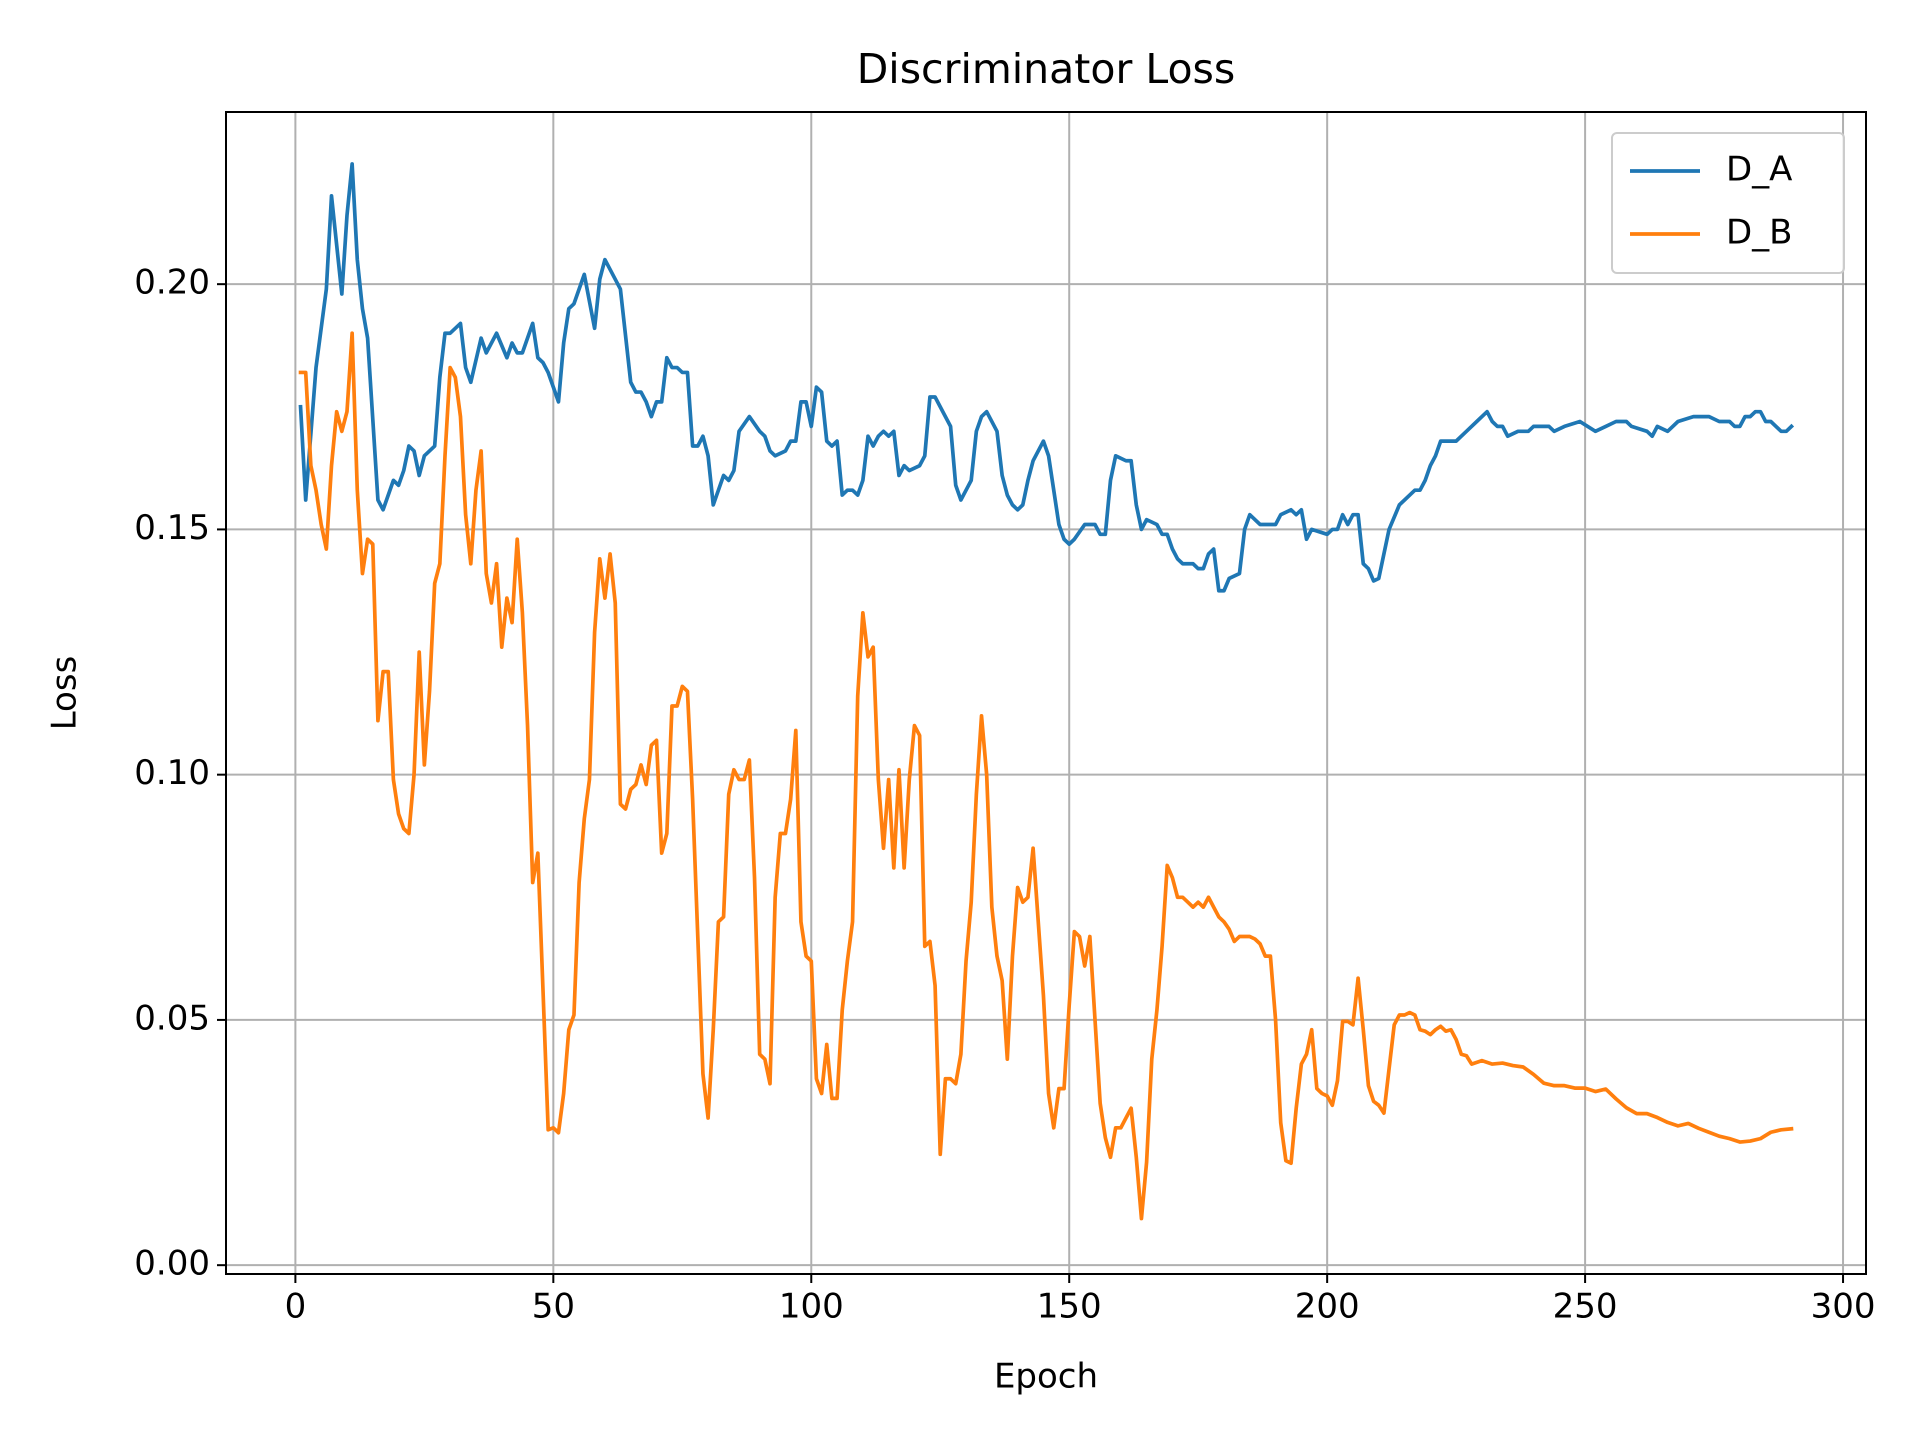  I want to click on y-axis-label: Loss, so click(65, 693).